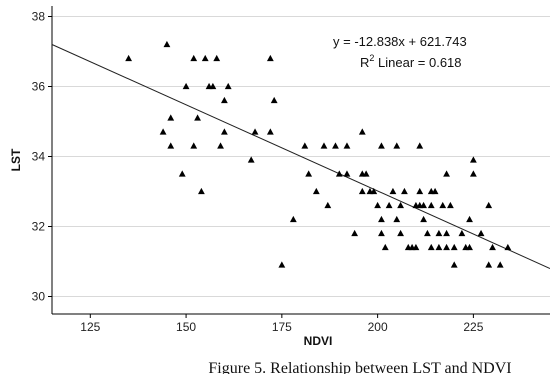  Describe the element at coordinates (282, 327) in the screenshot. I see `x-tick-label: 175` at that location.